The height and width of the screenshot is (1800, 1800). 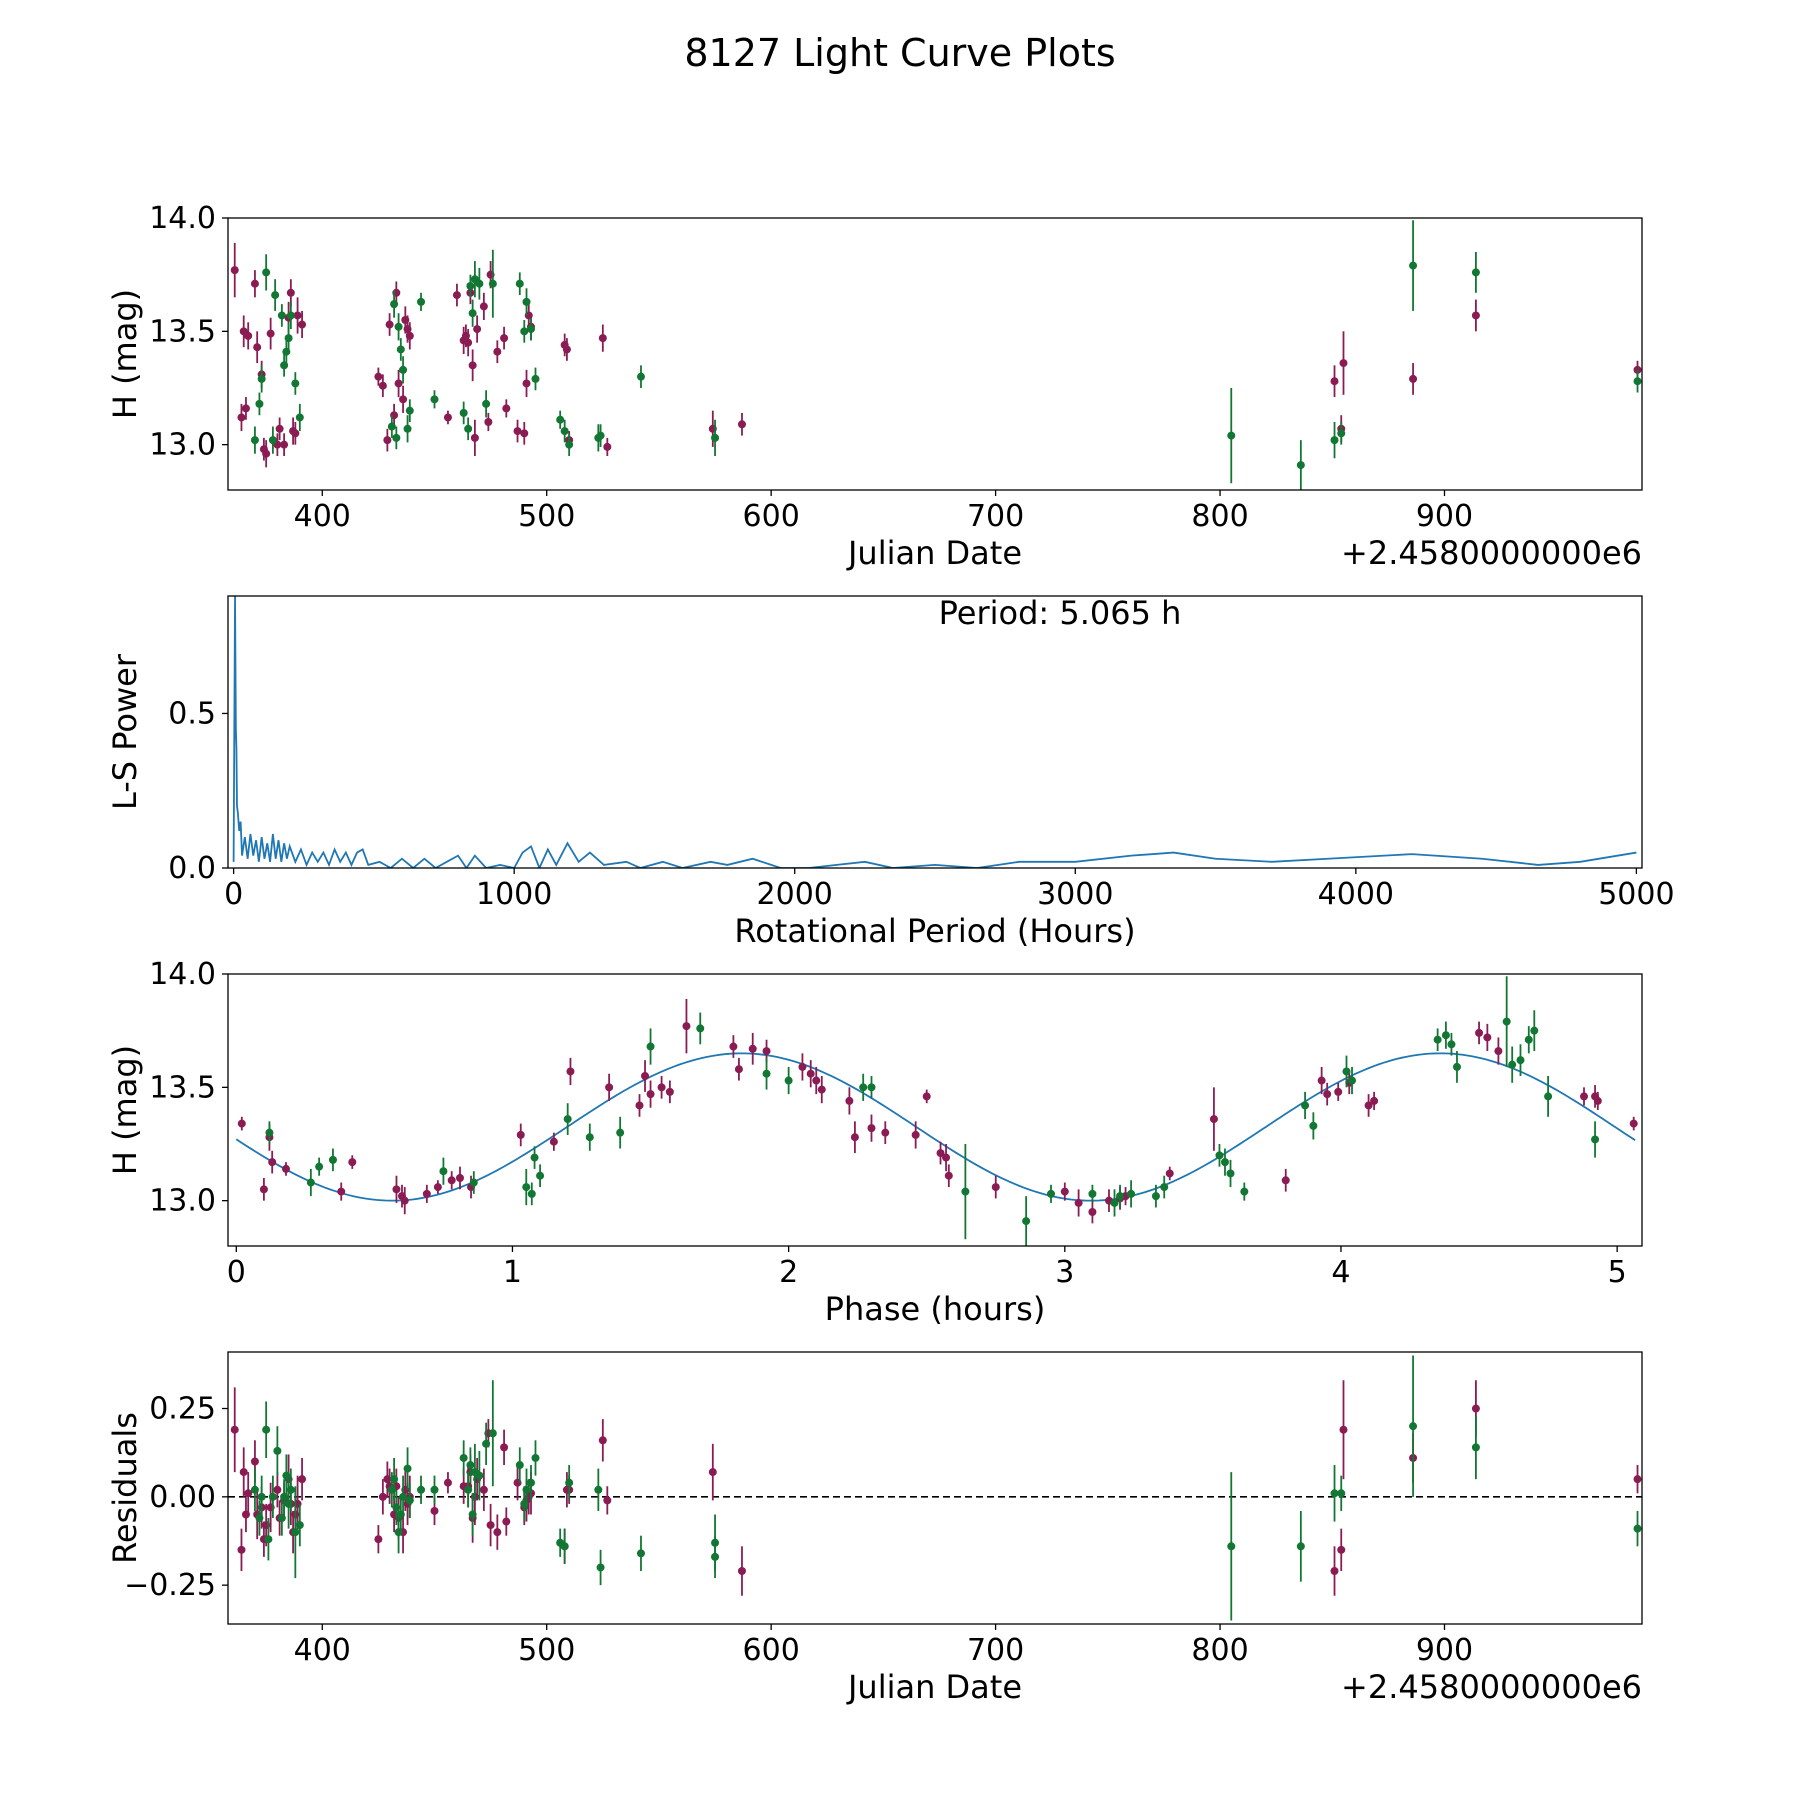 What do you see at coordinates (1219, 516) in the screenshot?
I see `x-tick-label: 800` at bounding box center [1219, 516].